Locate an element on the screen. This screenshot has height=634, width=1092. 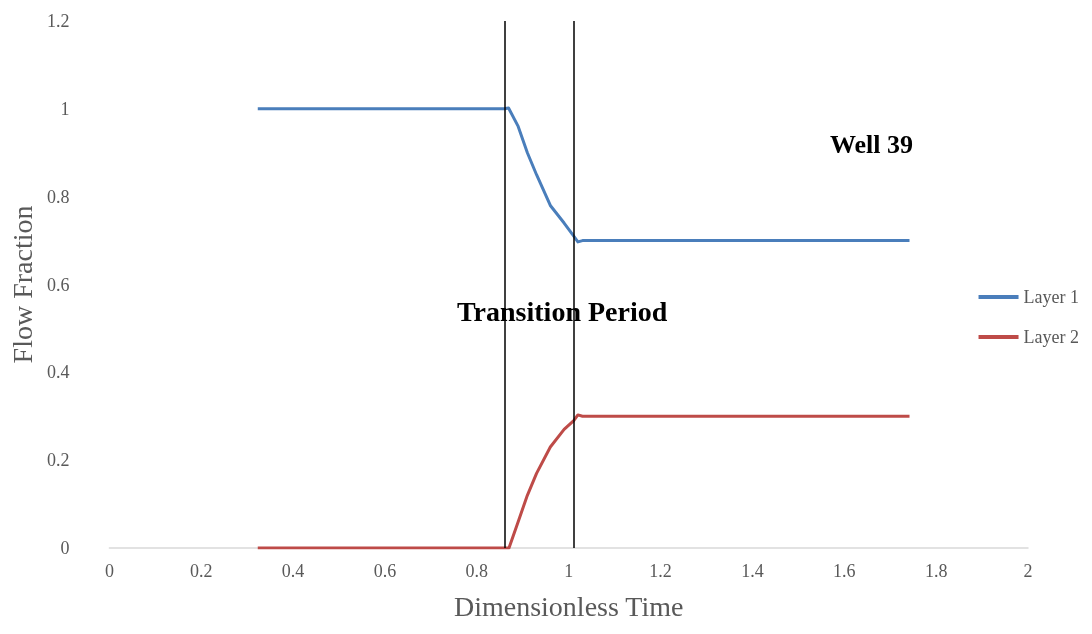
y-tick-label: 0.8 is located at coordinates (58, 196).